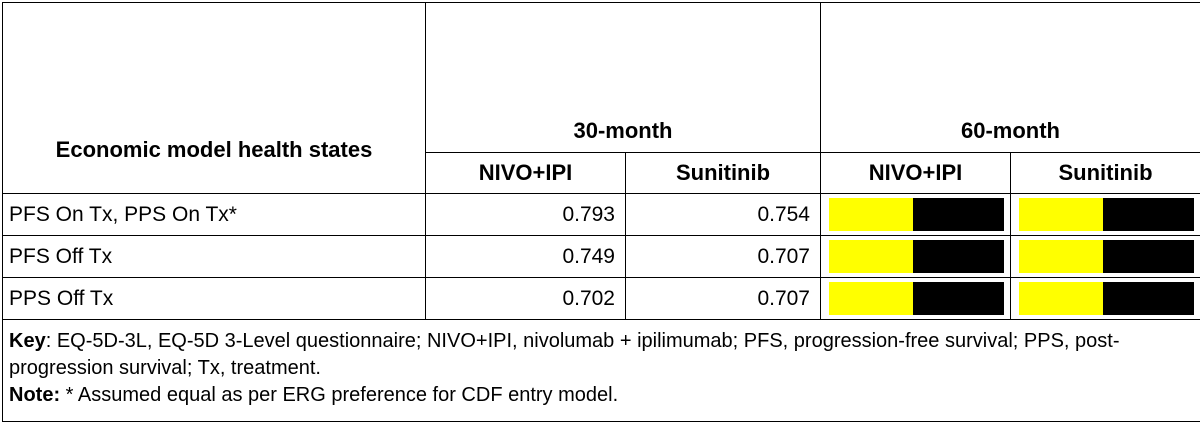  Describe the element at coordinates (27, 341) in the screenshot. I see `key-label: Key` at that location.